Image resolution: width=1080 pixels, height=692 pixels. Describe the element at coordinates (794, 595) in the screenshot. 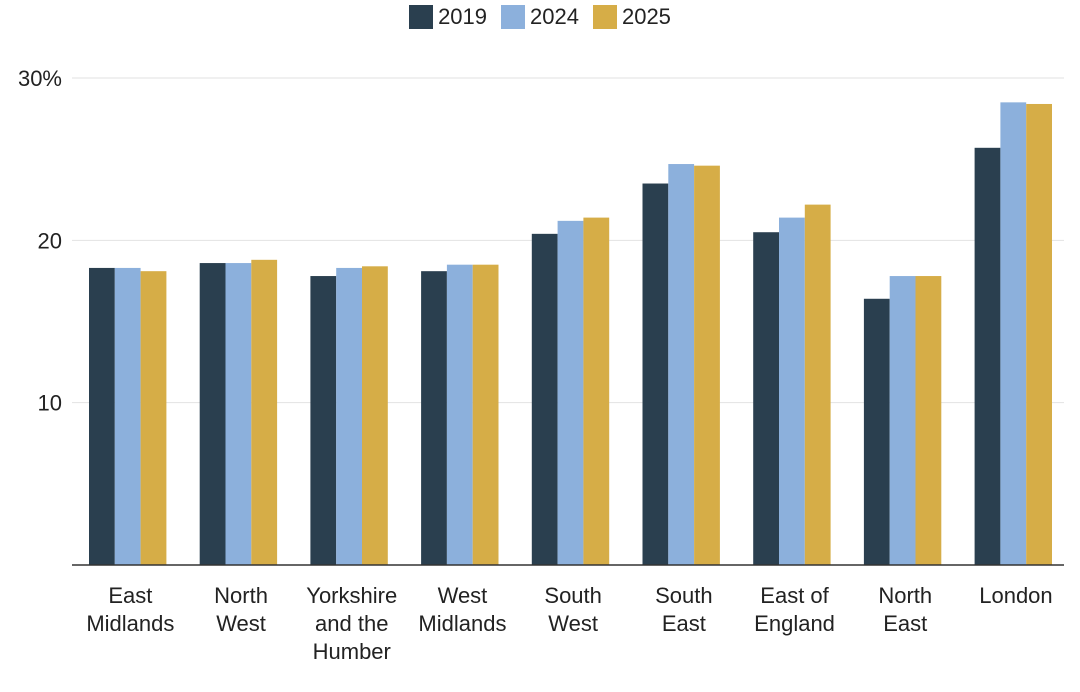

I see `x-tick-label: East of` at that location.